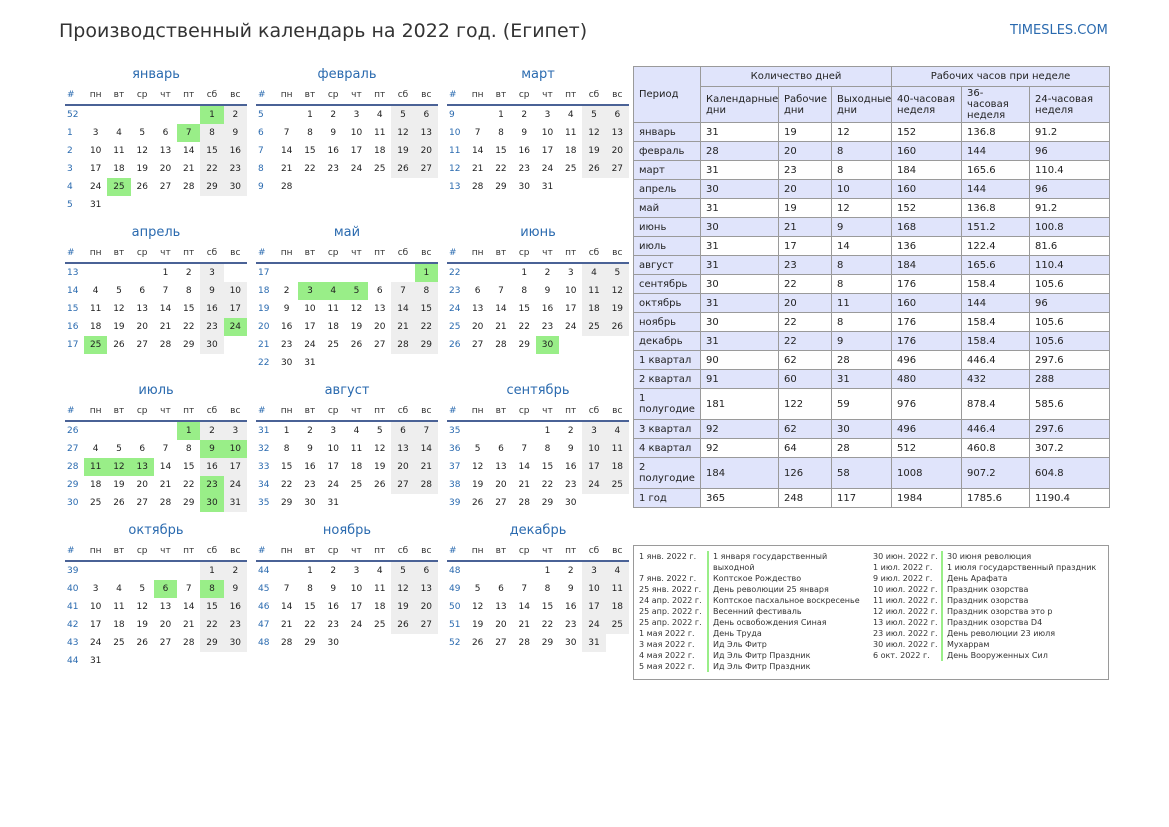 The image size is (1169, 827). What do you see at coordinates (927, 227) in the screenshot?
I see `stats-value: 168` at bounding box center [927, 227].